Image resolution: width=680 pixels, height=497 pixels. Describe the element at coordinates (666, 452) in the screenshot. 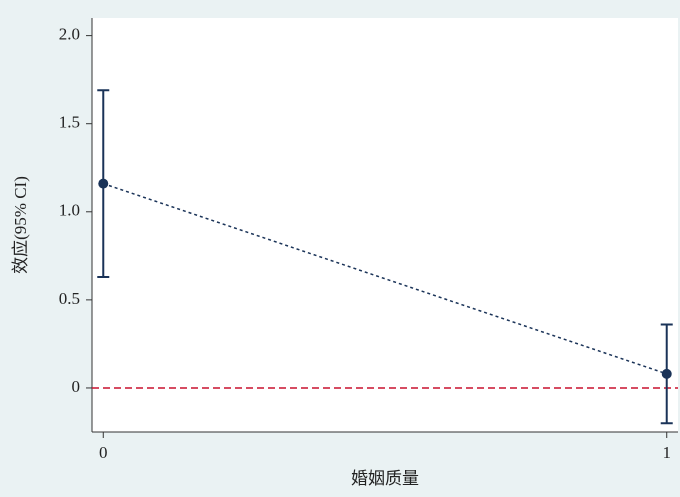

I see `x-tick-label: 1` at that location.